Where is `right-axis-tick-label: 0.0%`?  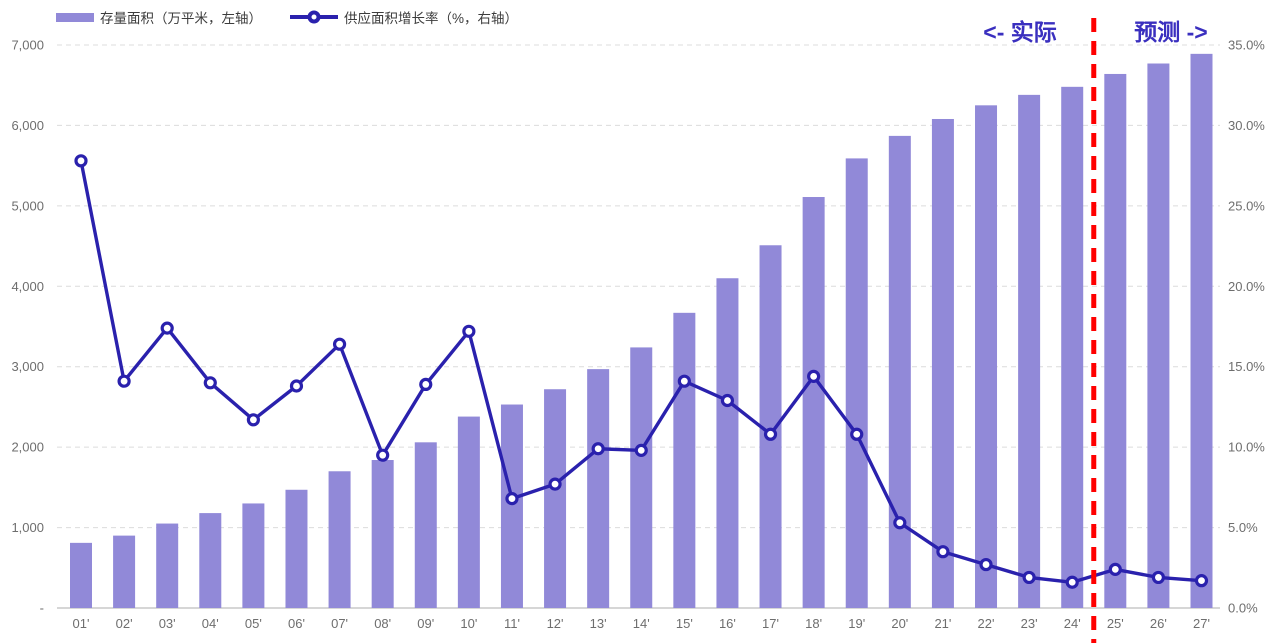 right-axis-tick-label: 0.0% is located at coordinates (1243, 608).